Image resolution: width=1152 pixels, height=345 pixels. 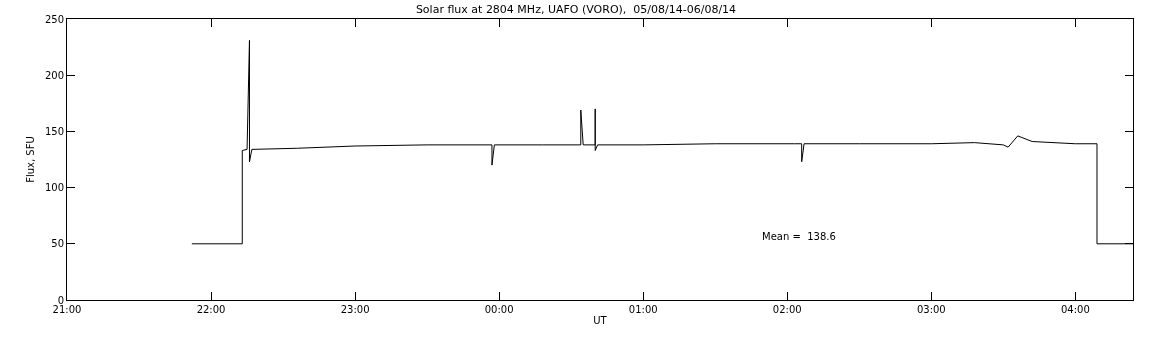 I want to click on y-tick-label: 150, so click(x=54, y=131).